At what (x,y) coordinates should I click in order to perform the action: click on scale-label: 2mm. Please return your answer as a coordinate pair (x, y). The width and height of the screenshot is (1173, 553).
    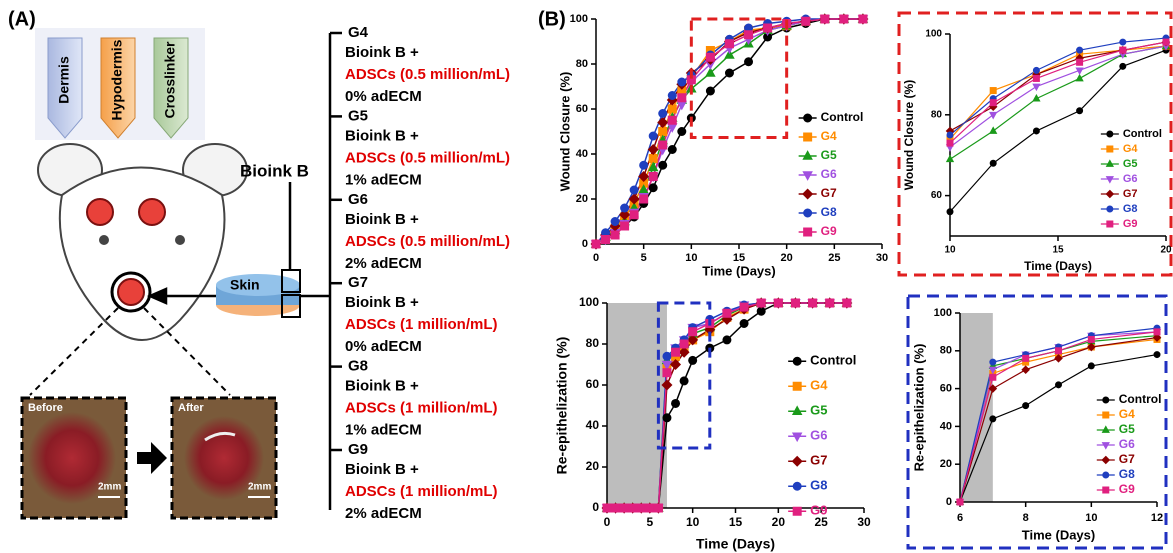
    Looking at the image, I should click on (259, 487).